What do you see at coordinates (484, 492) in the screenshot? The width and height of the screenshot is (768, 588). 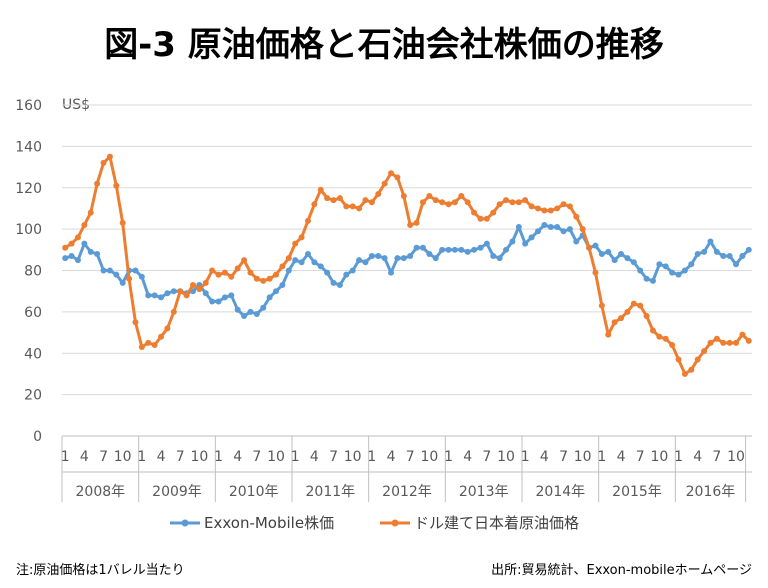 I see `x-year-label: 2013年` at bounding box center [484, 492].